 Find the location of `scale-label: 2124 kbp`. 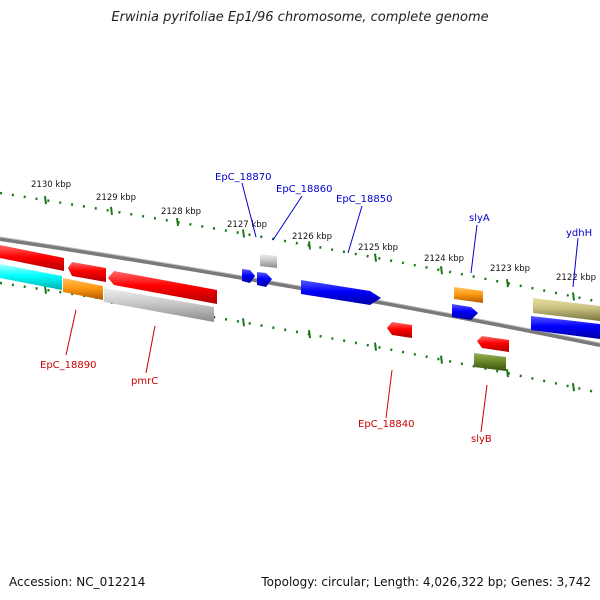

scale-label: 2124 kbp is located at coordinates (444, 259).